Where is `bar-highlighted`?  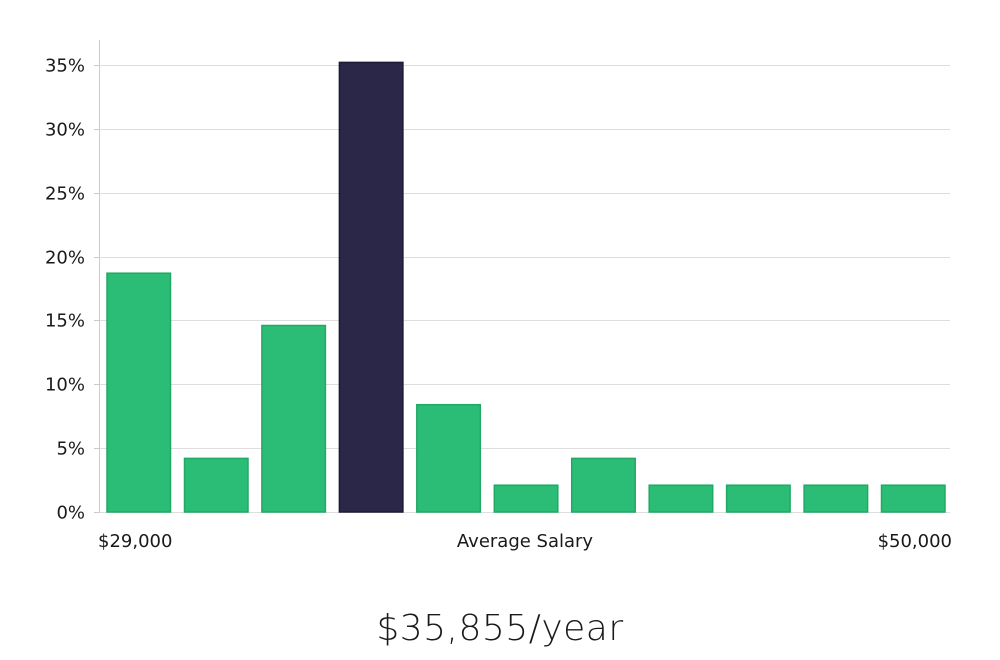 bar-highlighted is located at coordinates (371, 287).